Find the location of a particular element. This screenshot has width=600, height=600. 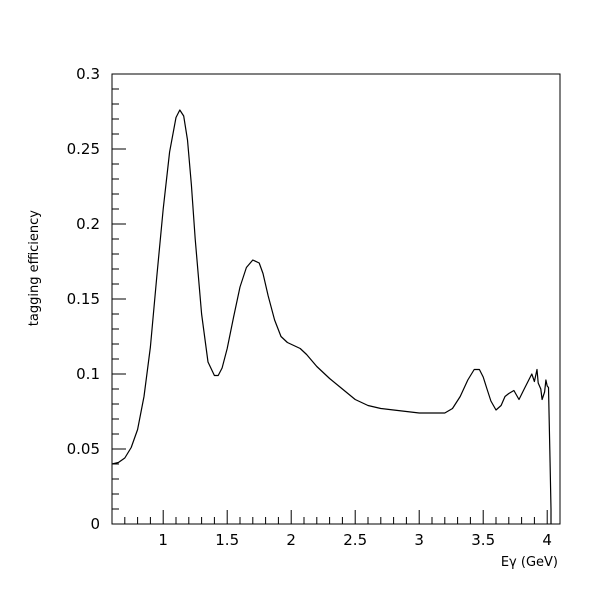

x-tick-label: 2.5 is located at coordinates (355, 540).